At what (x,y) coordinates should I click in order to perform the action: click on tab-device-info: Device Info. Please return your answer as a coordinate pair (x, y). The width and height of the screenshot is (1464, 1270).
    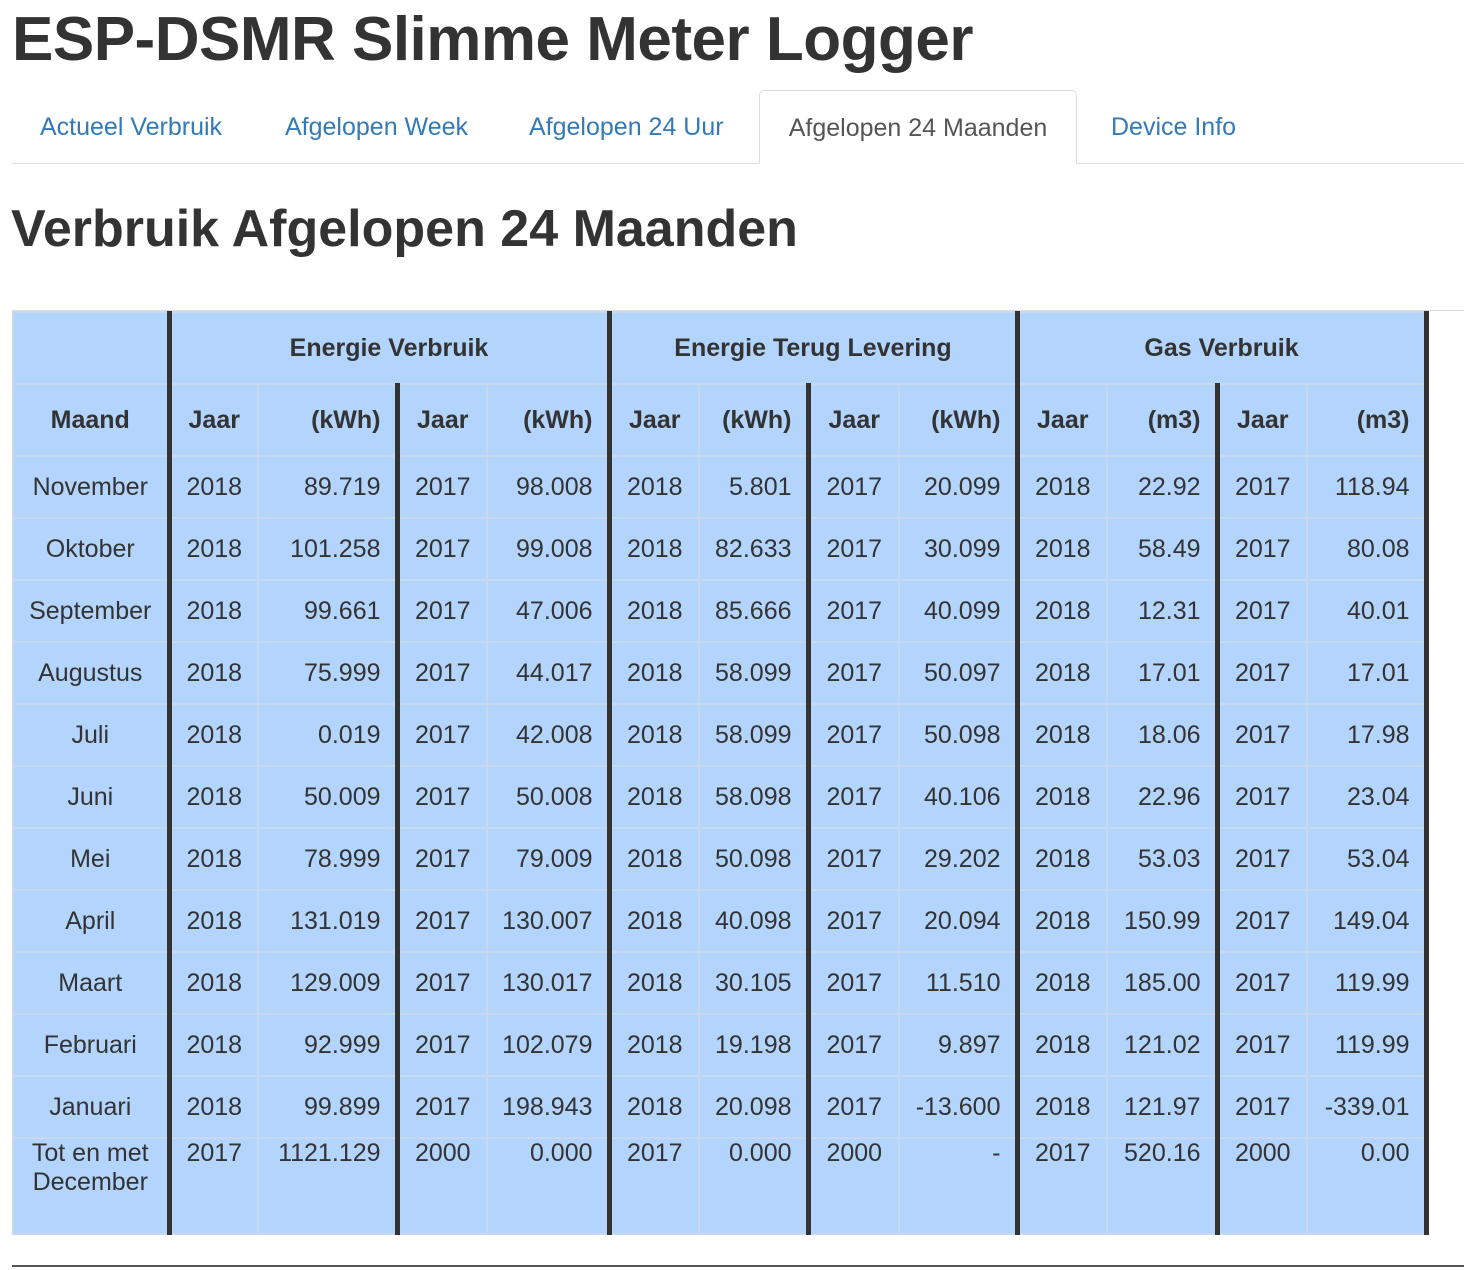
    Looking at the image, I should click on (1174, 127).